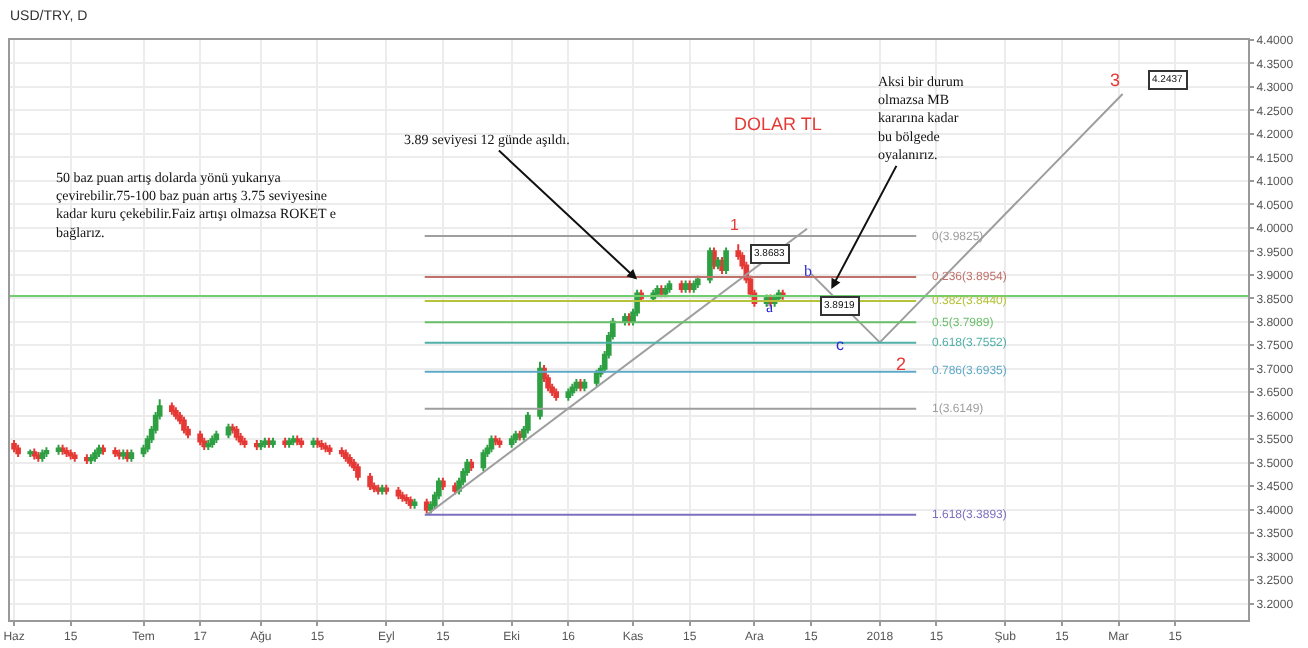  Describe the element at coordinates (778, 124) in the screenshot. I see `annotation: DOLAR TL` at that location.